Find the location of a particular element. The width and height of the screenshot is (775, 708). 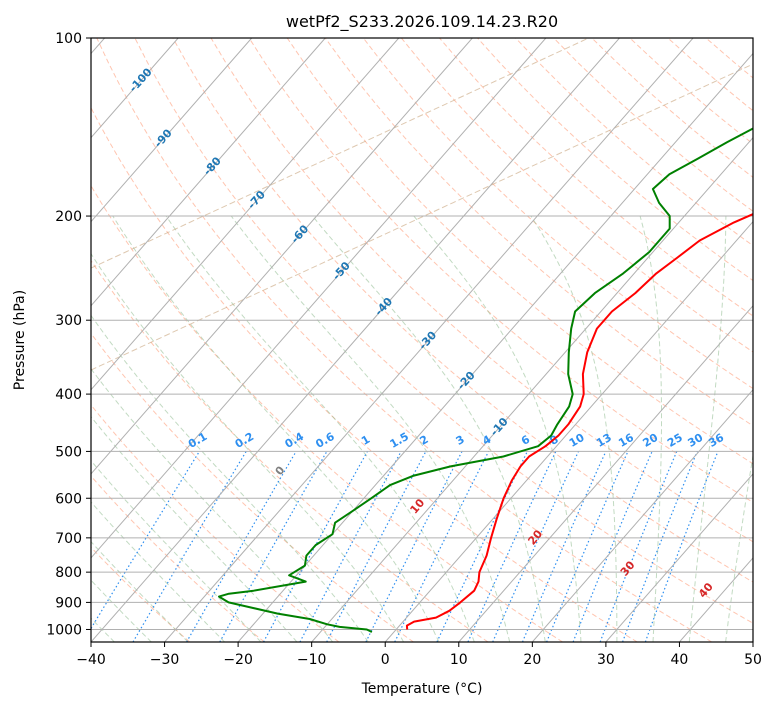

y-tick-label: 200 is located at coordinates (68, 217).